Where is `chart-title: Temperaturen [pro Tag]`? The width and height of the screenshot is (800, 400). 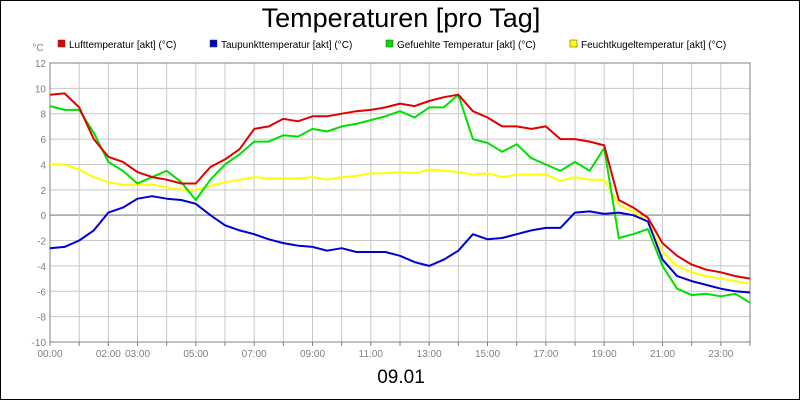
chart-title: Temperaturen [pro Tag] is located at coordinates (401, 18).